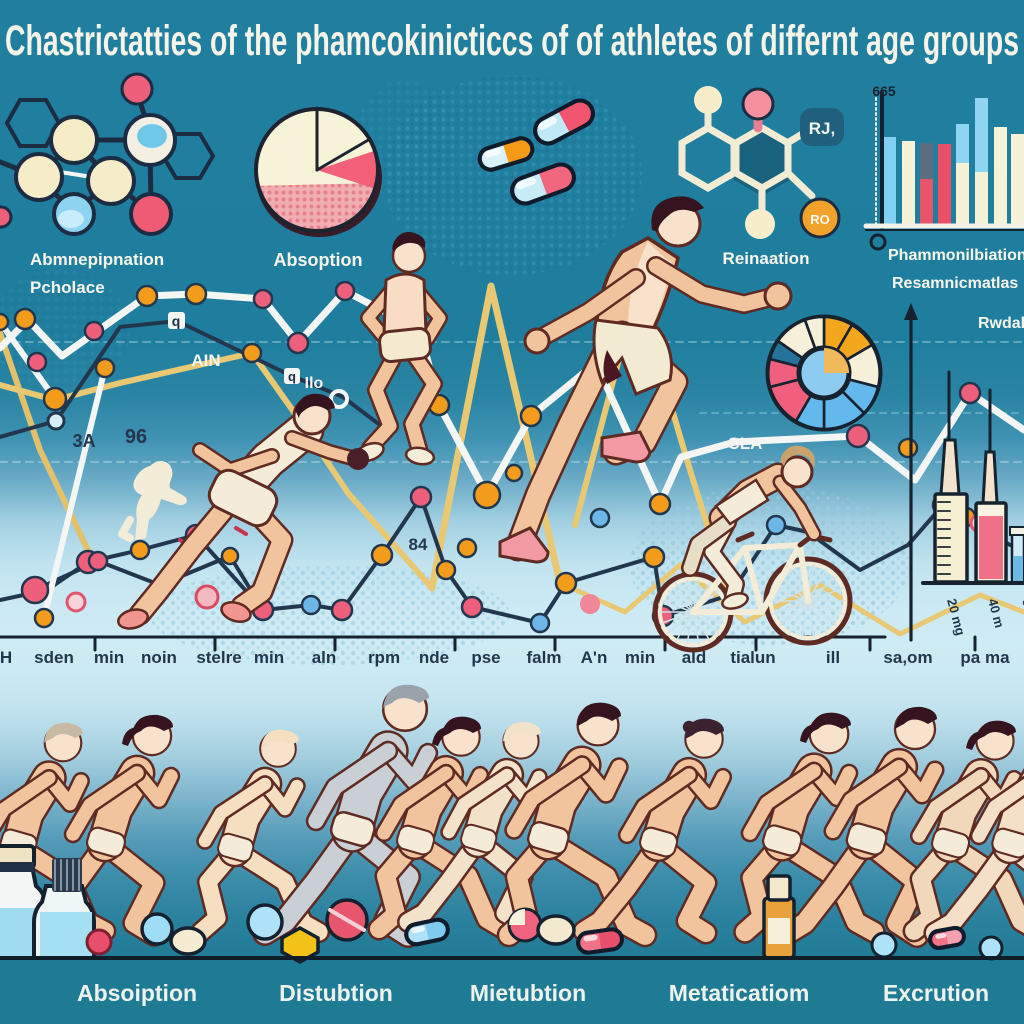 The height and width of the screenshot is (1024, 1024). I want to click on svg-text: nde, so click(434, 657).